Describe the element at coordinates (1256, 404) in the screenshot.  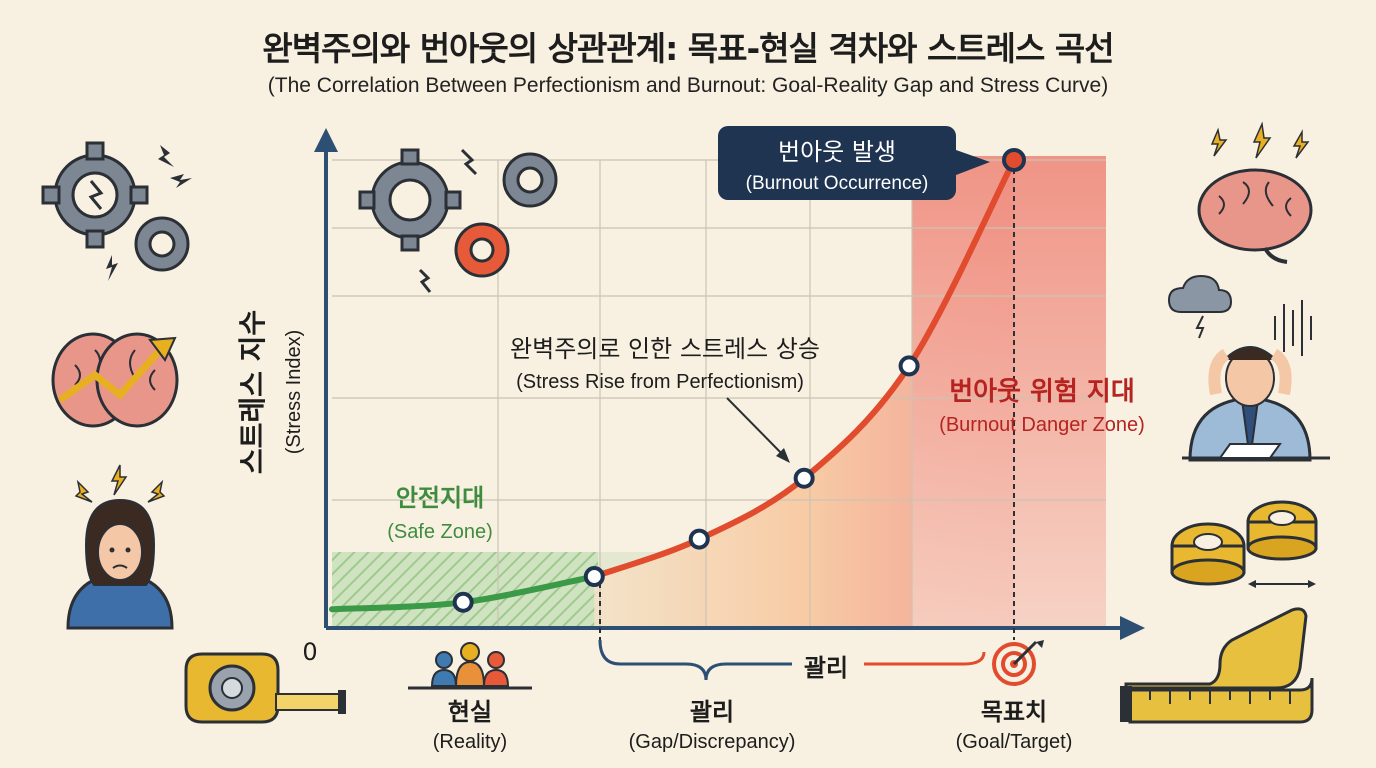
I see `stressed-man-icon` at that location.